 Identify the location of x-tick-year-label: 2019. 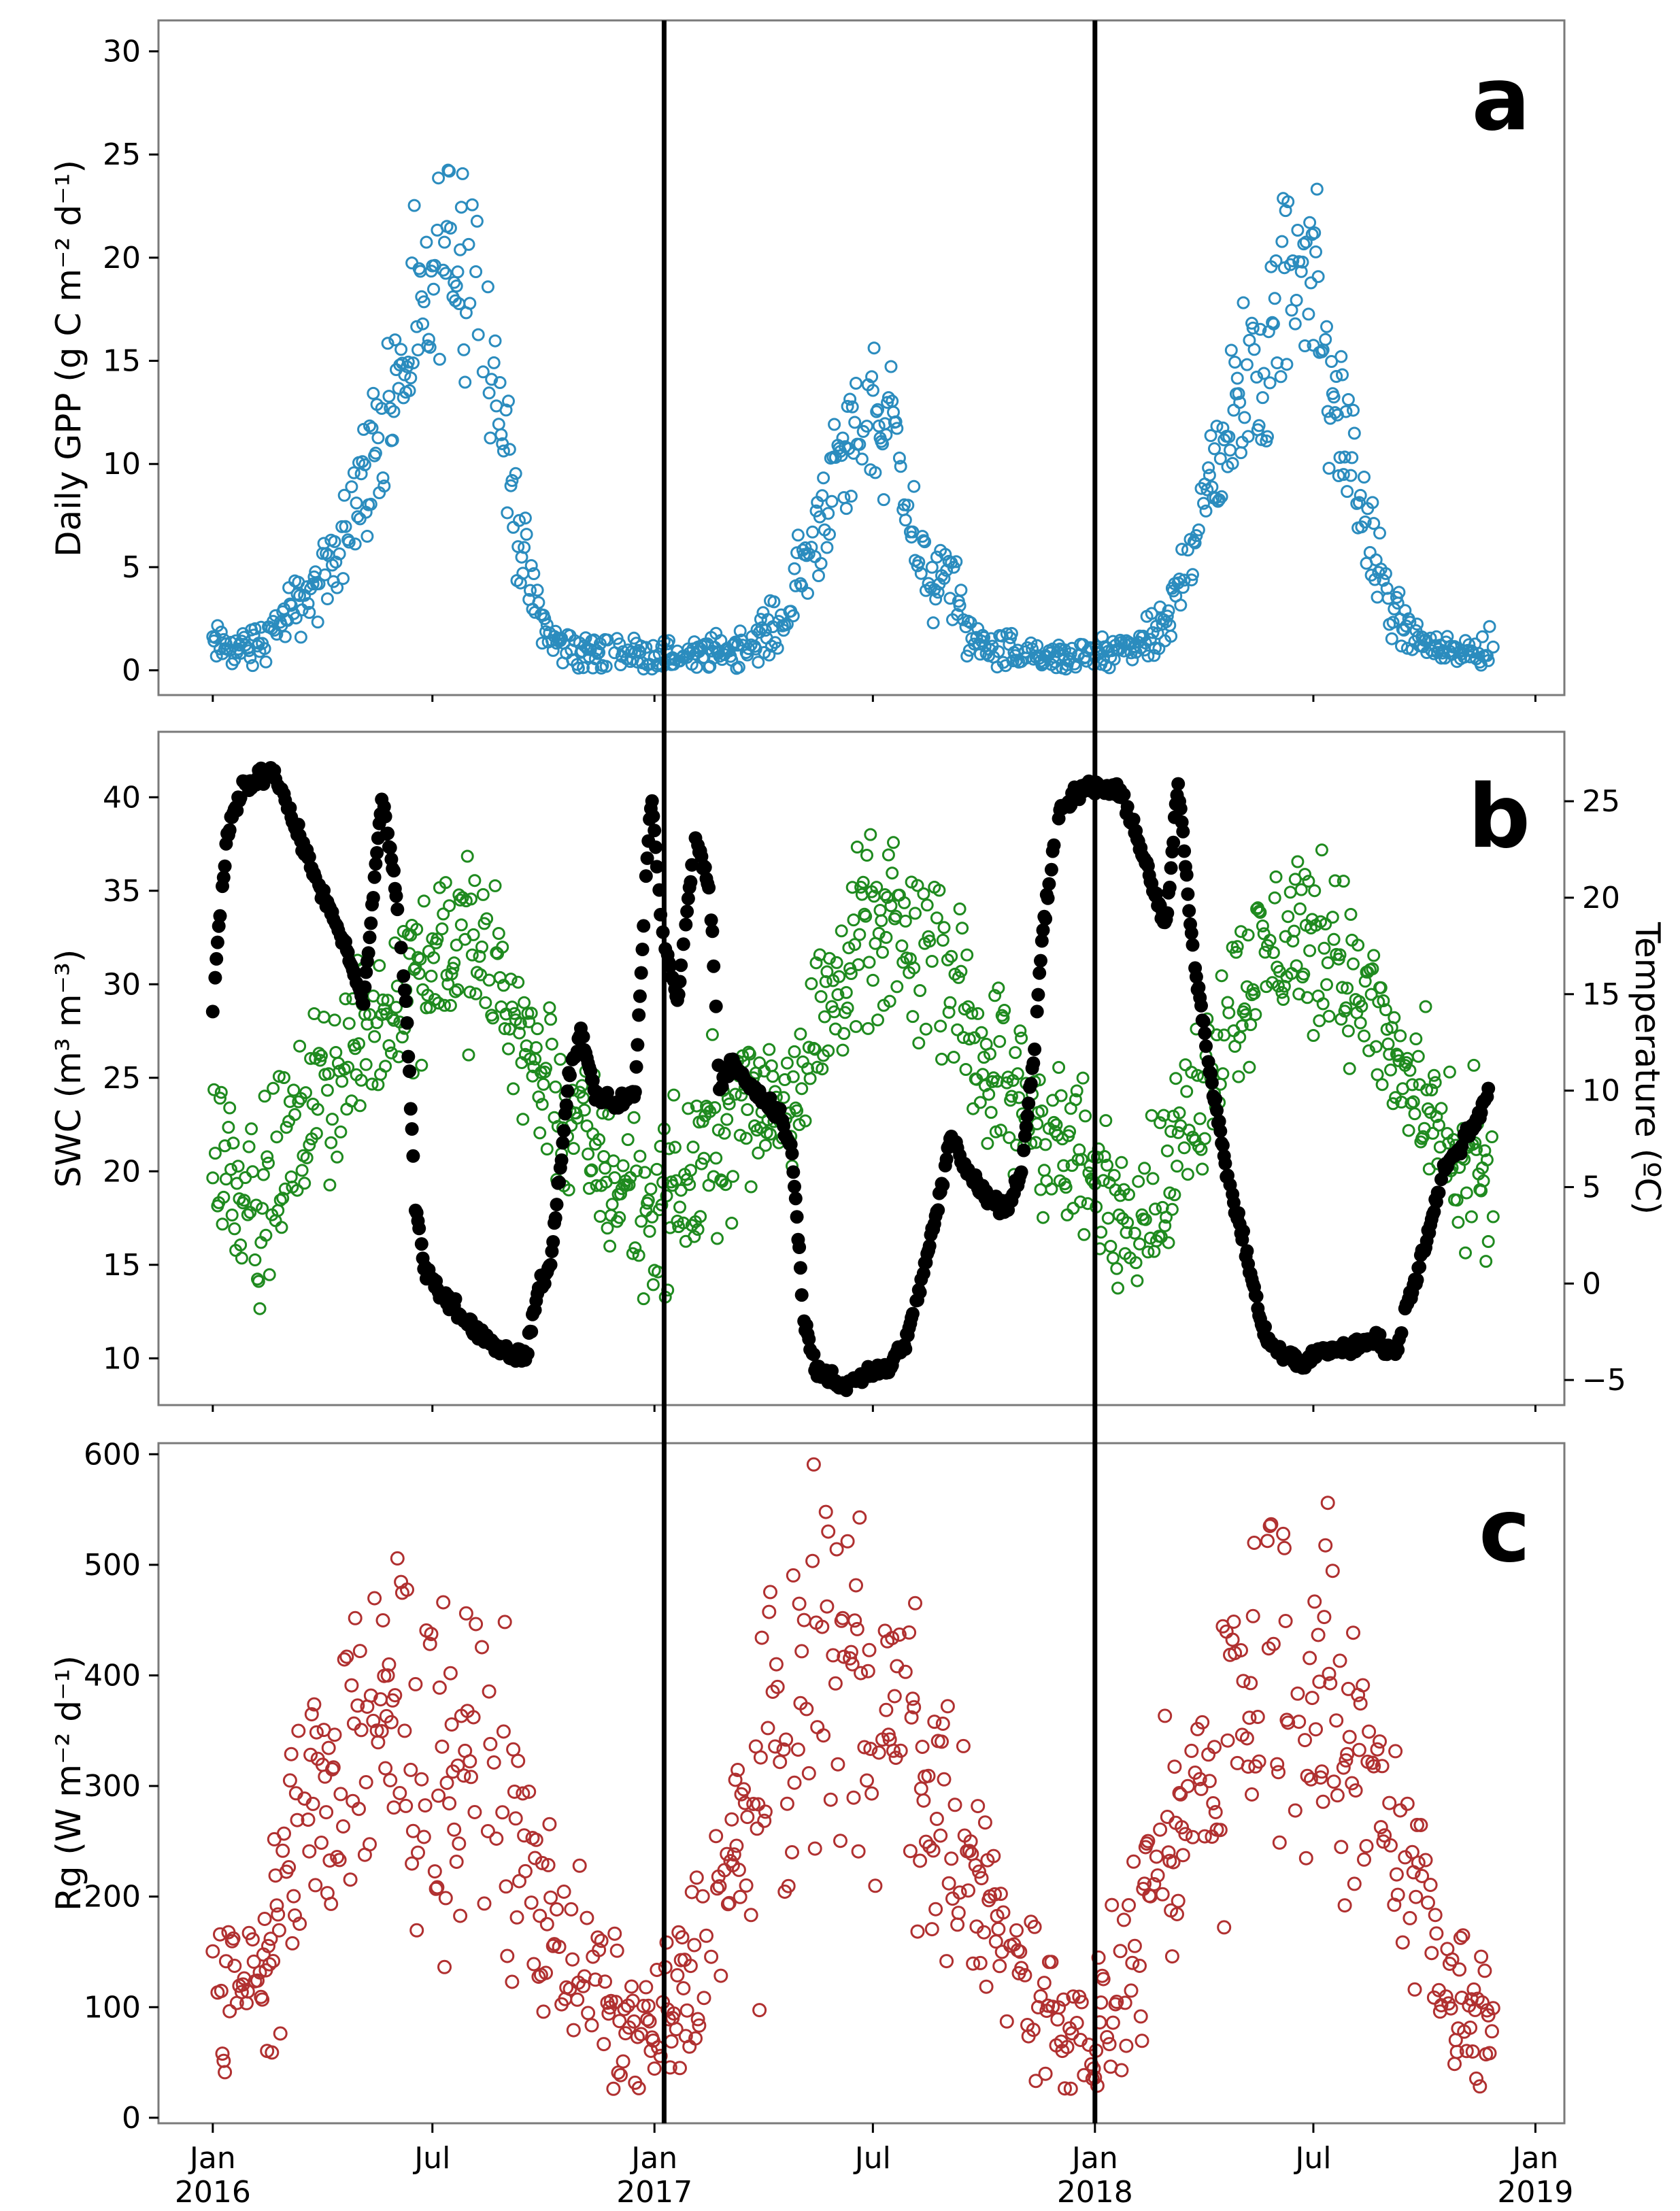
(1535, 2192).